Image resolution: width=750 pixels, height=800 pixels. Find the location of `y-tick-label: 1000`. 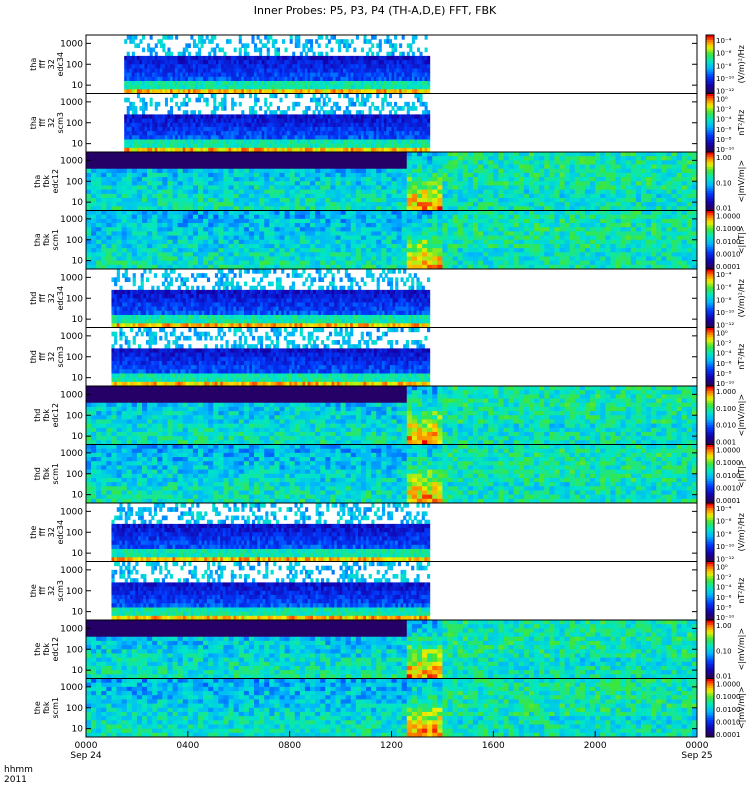

y-tick-label: 1000 is located at coordinates (71, 44).